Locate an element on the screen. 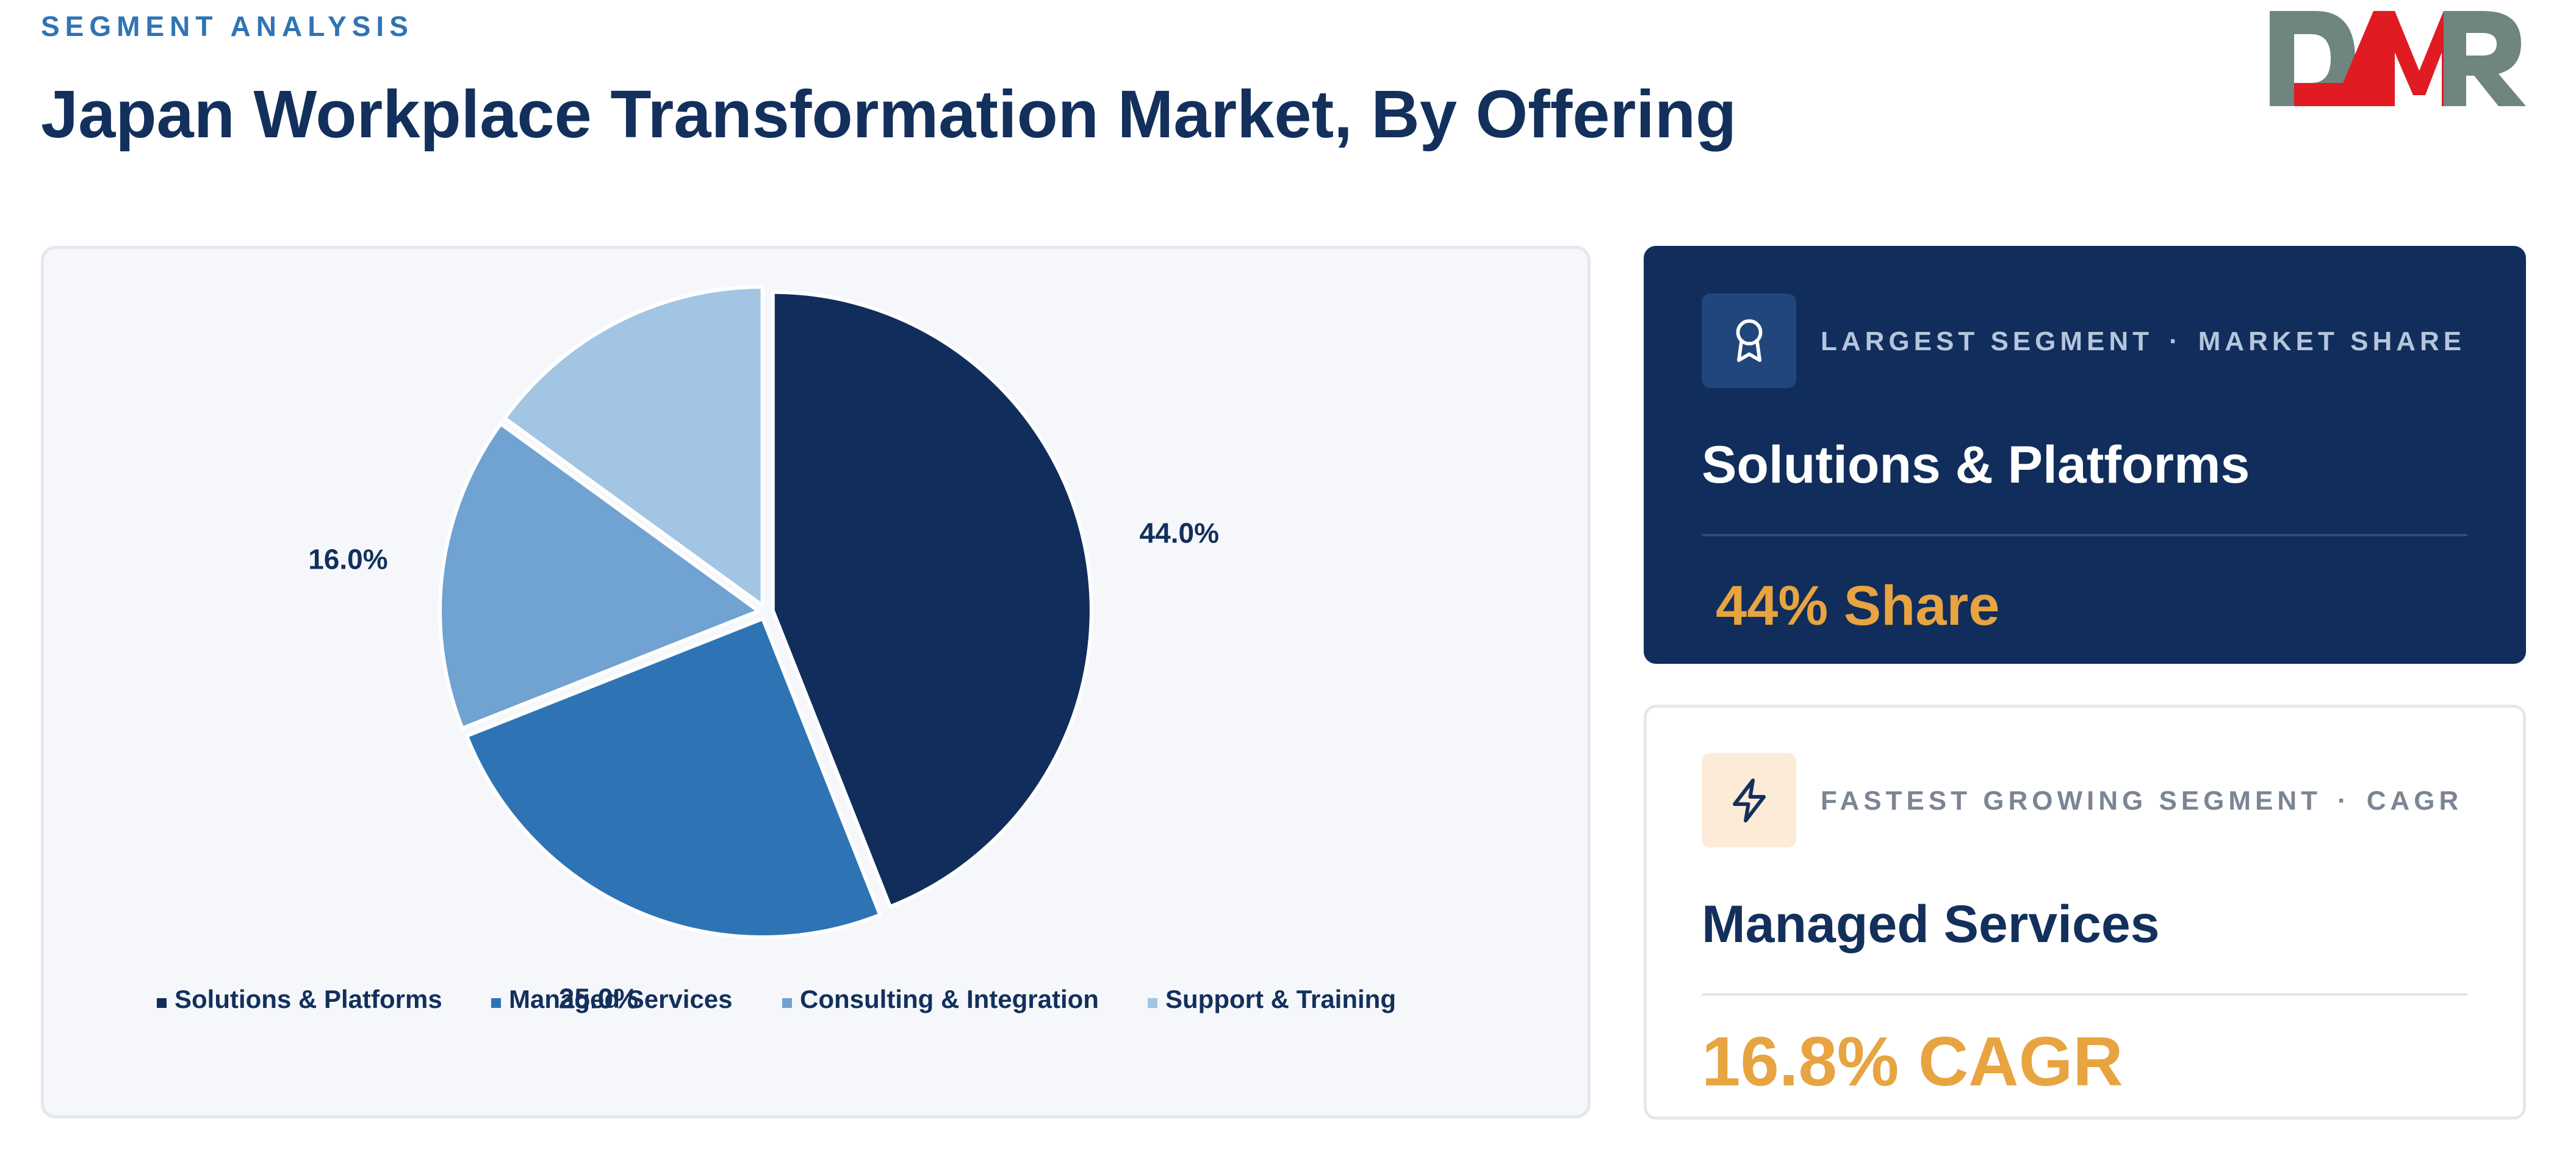 The image size is (2576, 1169). lightning-bolt-icon is located at coordinates (1749, 800).